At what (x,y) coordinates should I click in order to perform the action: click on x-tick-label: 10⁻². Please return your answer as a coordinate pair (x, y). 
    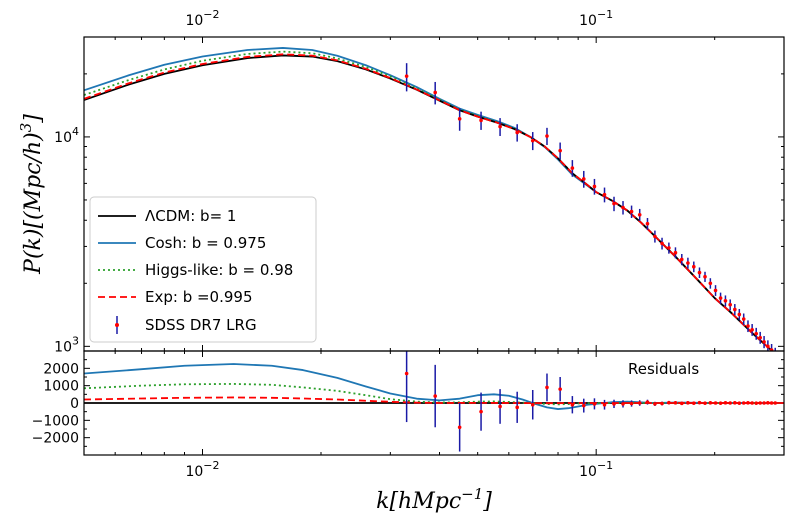
    Looking at the image, I should click on (202, 469).